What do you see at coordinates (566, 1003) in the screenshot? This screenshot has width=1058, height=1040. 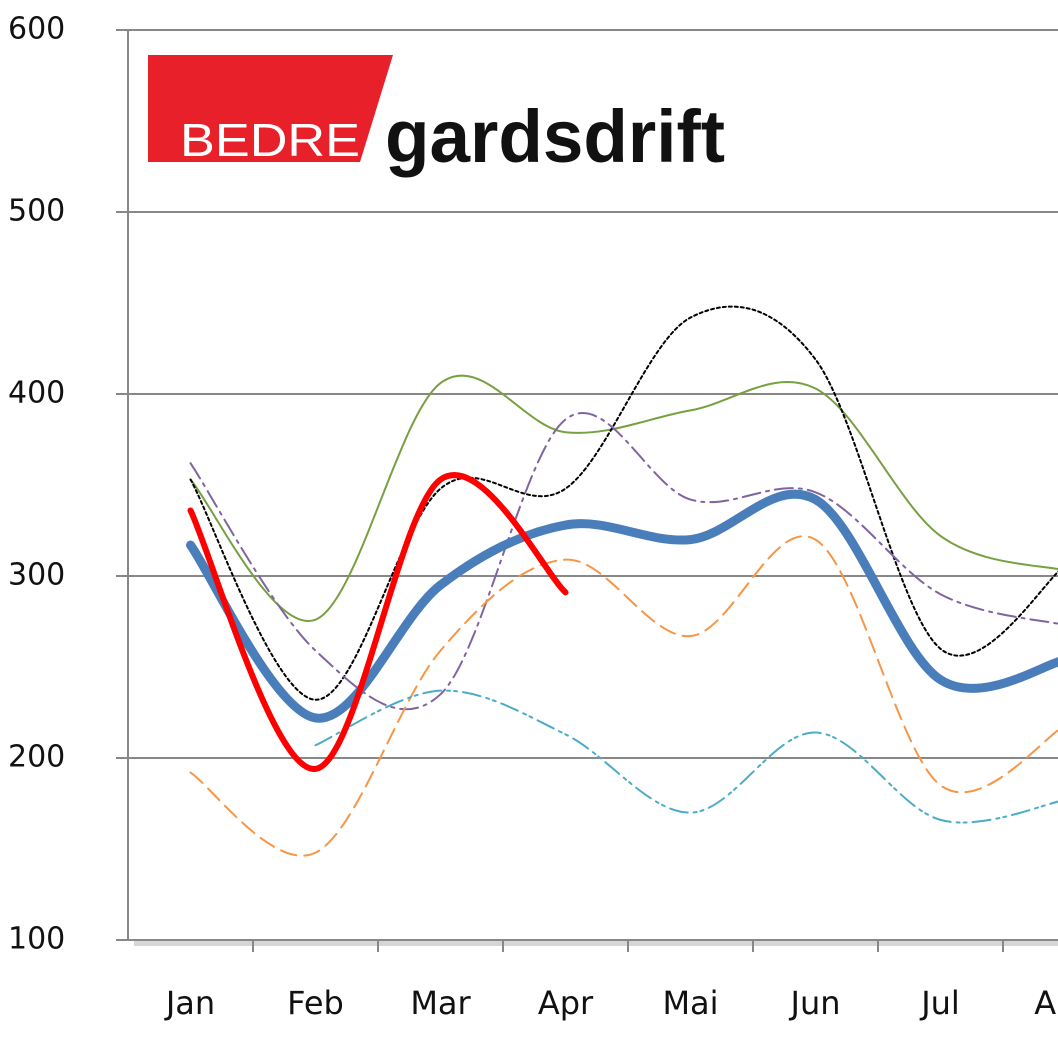 I see `x-tick-label: Apr` at bounding box center [566, 1003].